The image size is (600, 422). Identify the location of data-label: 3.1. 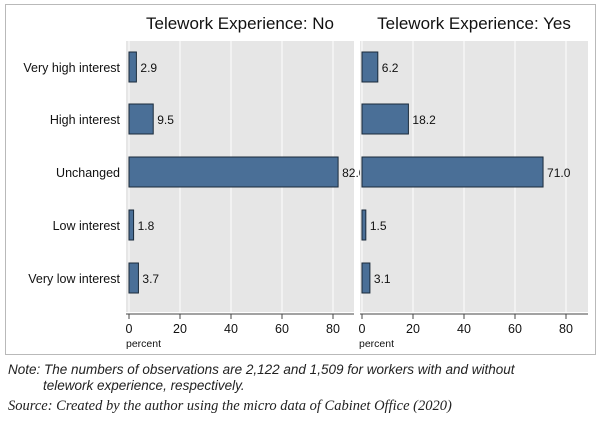
(382, 279).